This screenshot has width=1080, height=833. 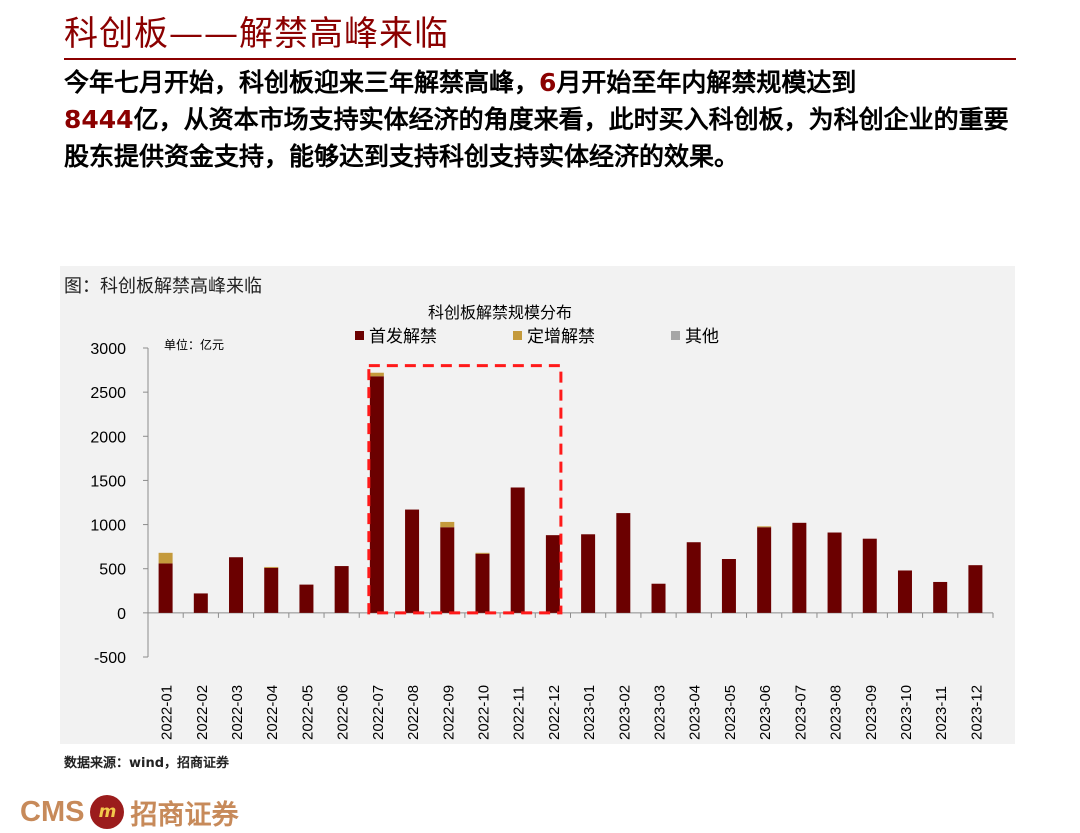 I want to click on x-tick-label: 2022-01, so click(x=167, y=712).